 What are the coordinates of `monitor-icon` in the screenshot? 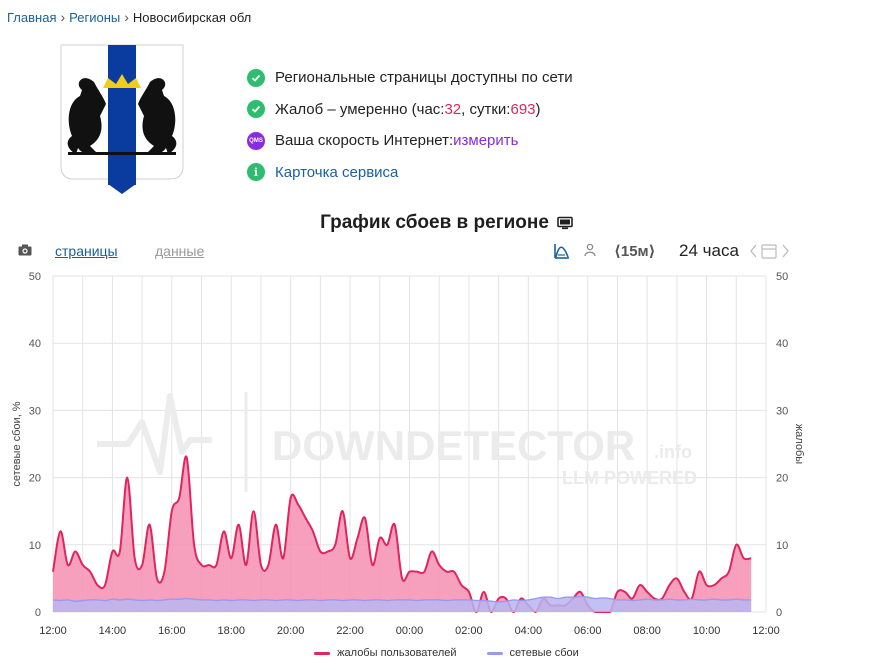 It's located at (565, 223).